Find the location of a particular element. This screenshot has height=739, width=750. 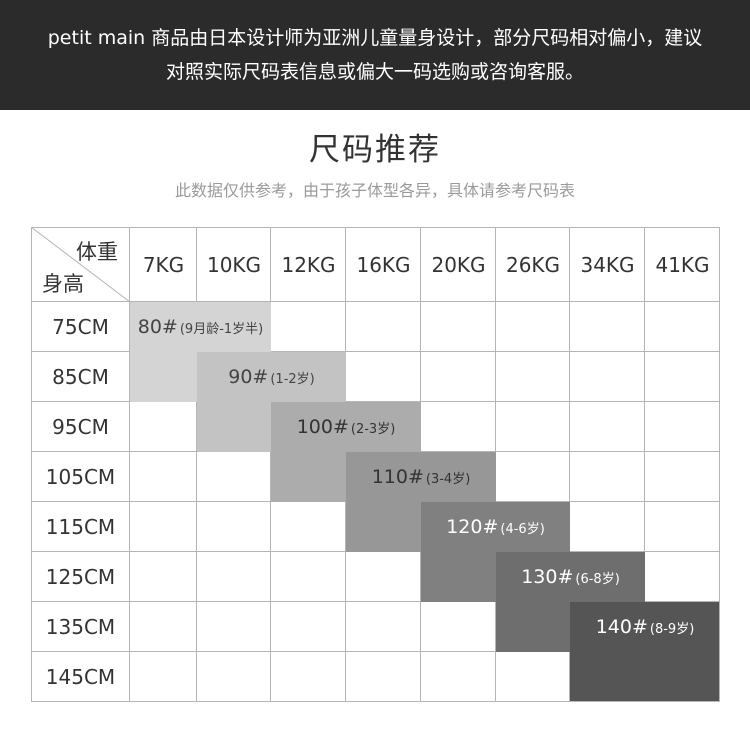

size-age-range: (2-3岁) is located at coordinates (373, 429).